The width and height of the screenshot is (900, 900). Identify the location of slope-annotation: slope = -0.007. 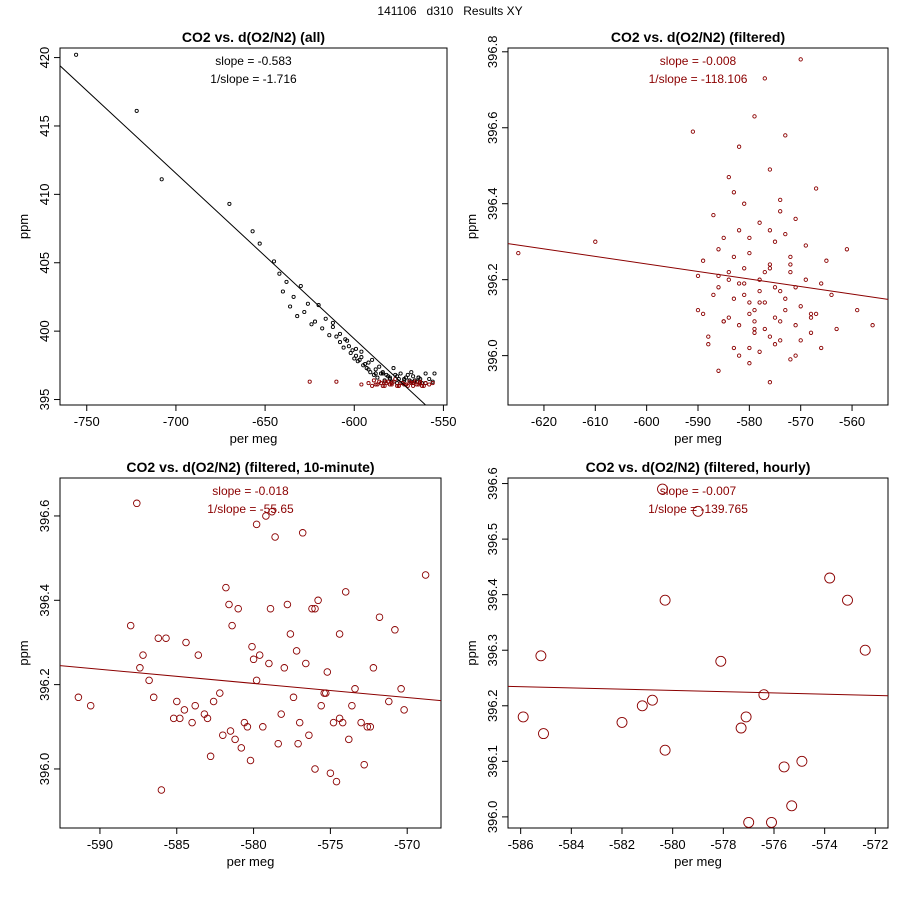
(698, 491).